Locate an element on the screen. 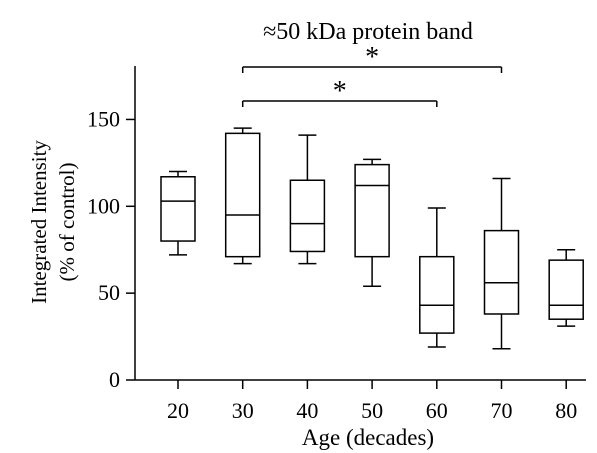 The width and height of the screenshot is (597, 453). x-tick-label: 40 is located at coordinates (307, 410).